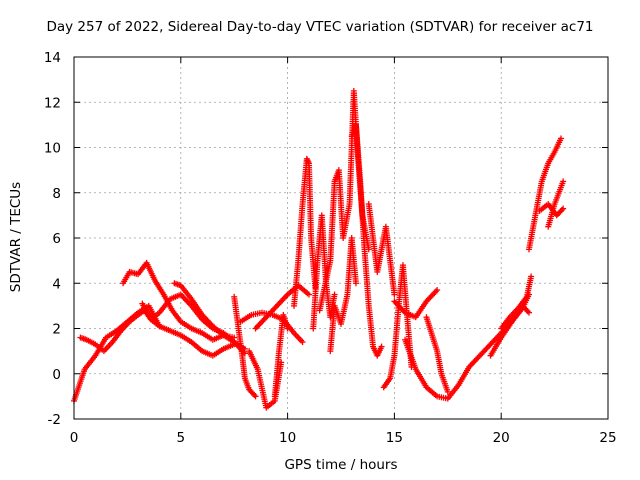  Describe the element at coordinates (341, 465) in the screenshot. I see `x-axis-label: GPS time / hours` at that location.